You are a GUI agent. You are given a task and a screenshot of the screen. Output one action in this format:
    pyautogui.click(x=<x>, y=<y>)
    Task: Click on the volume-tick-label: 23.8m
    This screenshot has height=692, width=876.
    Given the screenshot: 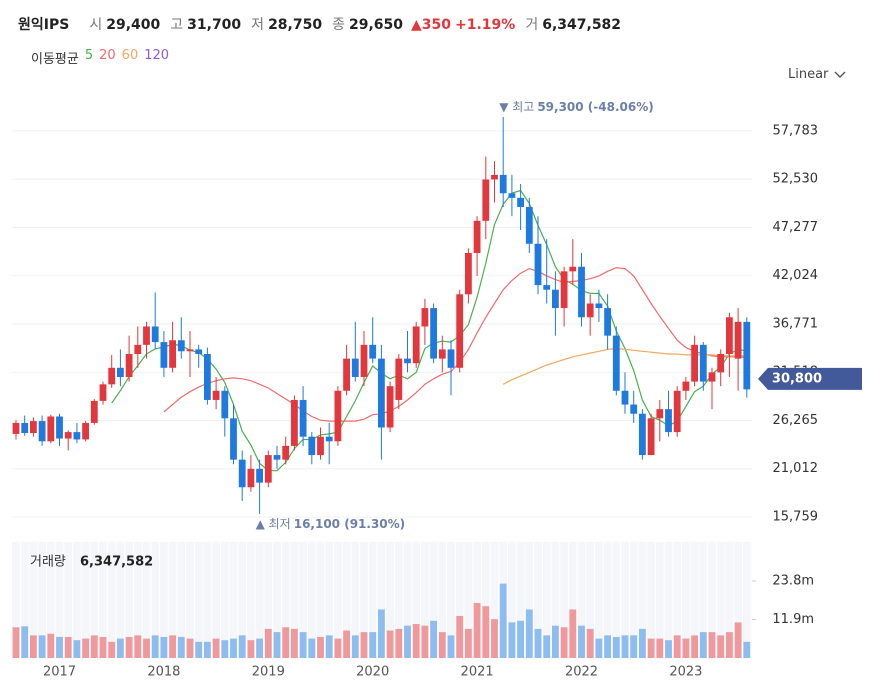 What is the action you would take?
    pyautogui.click(x=793, y=581)
    